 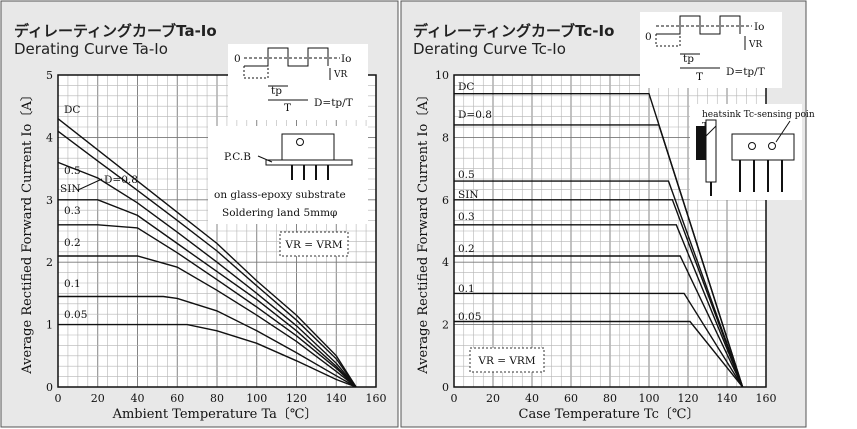 I want to click on left-x-tick-label: 80, so click(x=217, y=398).